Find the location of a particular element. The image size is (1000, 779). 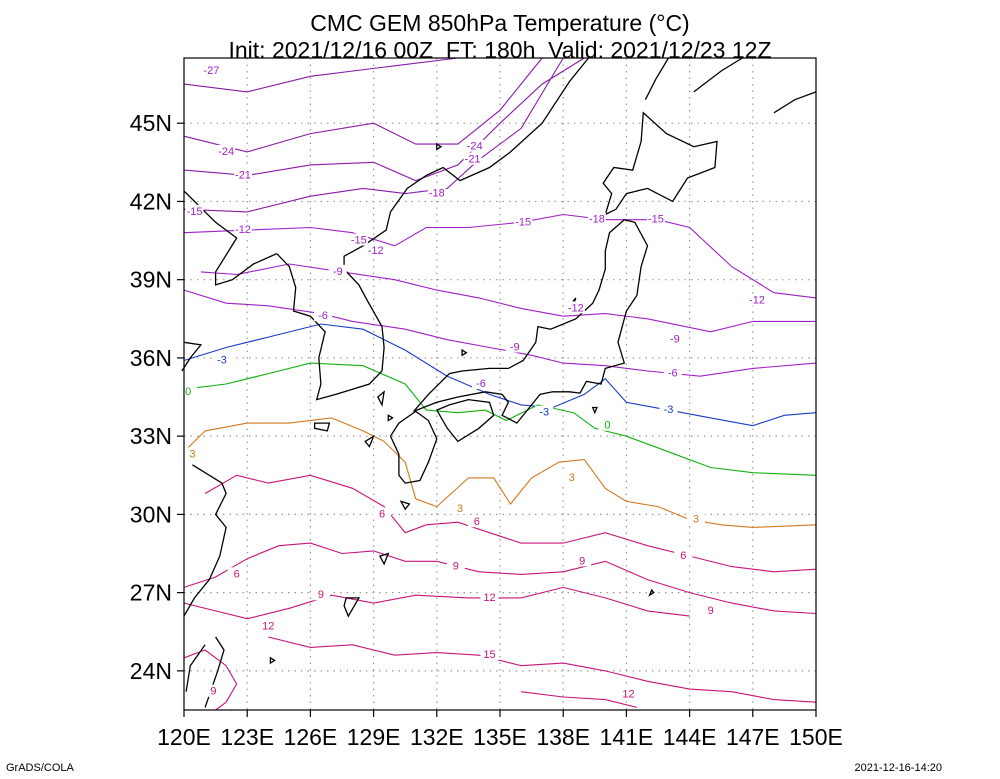

lon-tick-label: 129E is located at coordinates (374, 737).